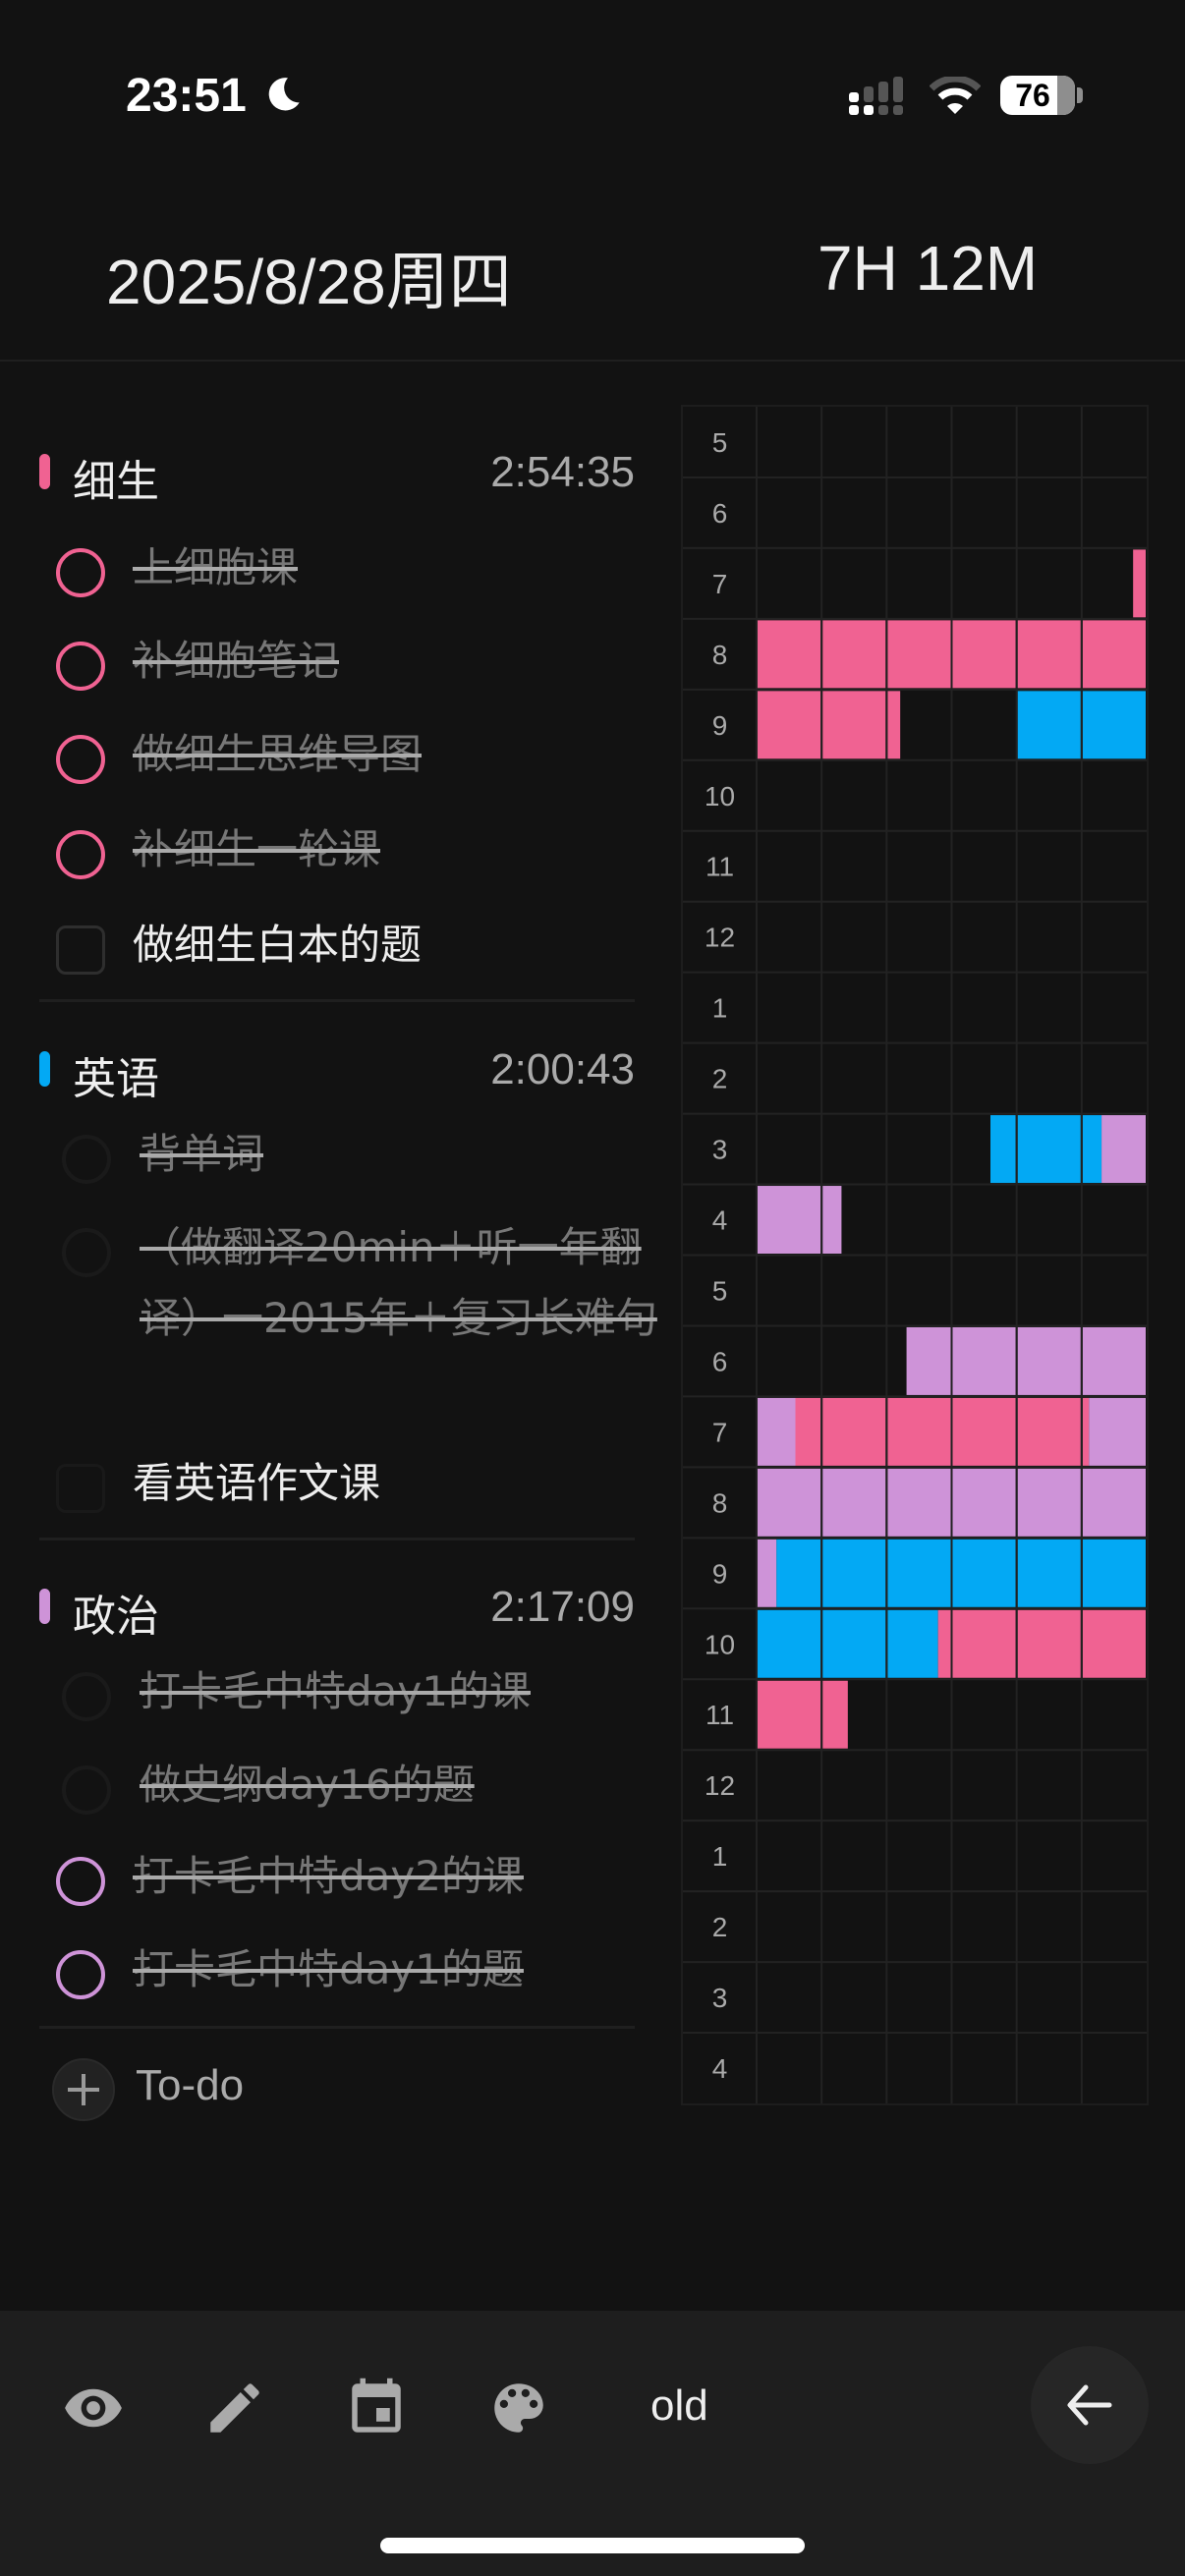 The width and height of the screenshot is (1185, 2576). What do you see at coordinates (84, 2089) in the screenshot?
I see `add-todo-button` at bounding box center [84, 2089].